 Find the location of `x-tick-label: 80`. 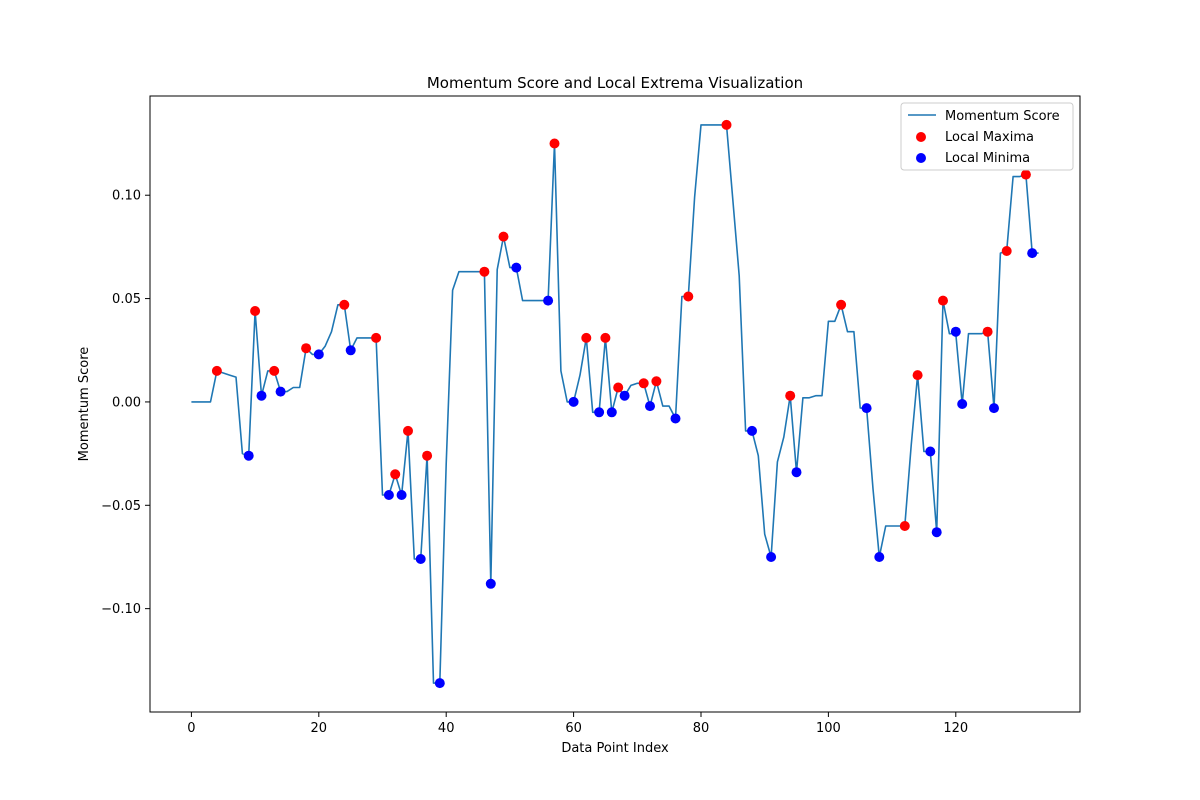

x-tick-label: 80 is located at coordinates (701, 728).